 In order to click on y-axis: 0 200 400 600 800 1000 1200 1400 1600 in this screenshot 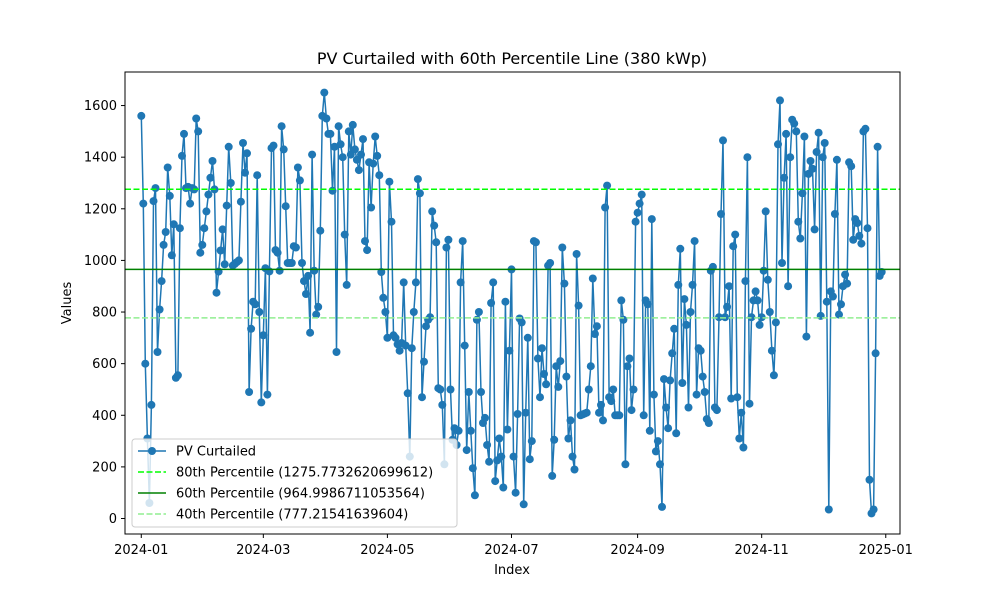, I will do `click(104, 313)`.